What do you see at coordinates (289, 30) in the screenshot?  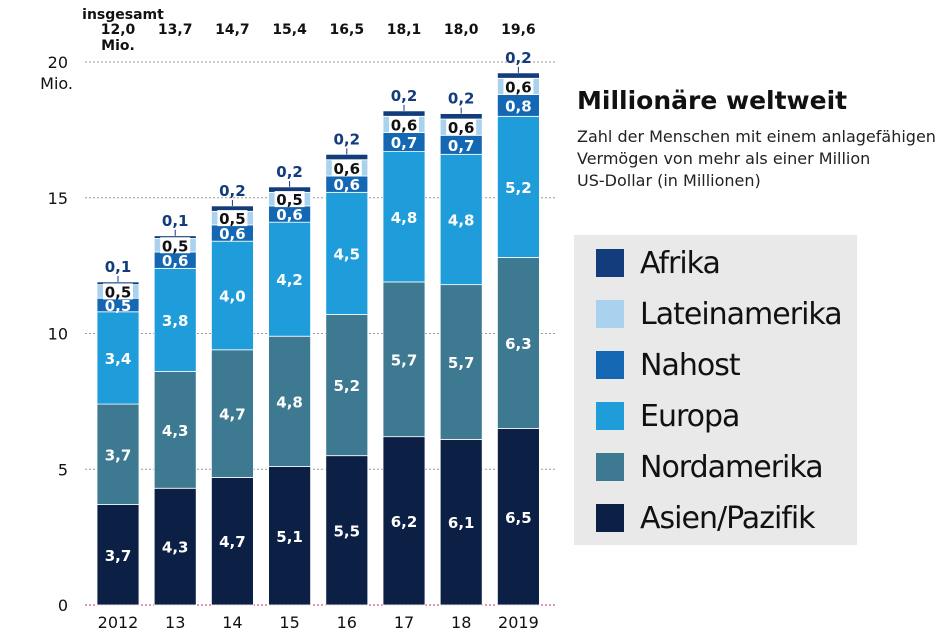 I see `total-label: 15,4` at bounding box center [289, 30].